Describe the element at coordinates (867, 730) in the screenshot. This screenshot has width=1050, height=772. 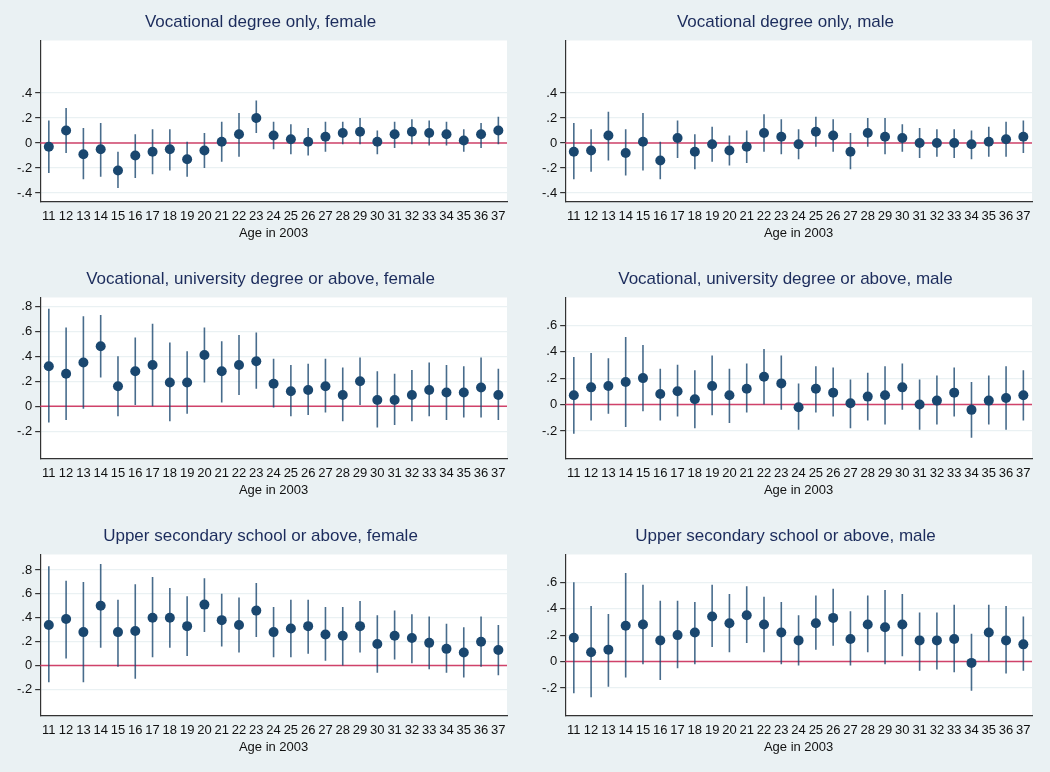
I see `x-tick-label: 28` at that location.